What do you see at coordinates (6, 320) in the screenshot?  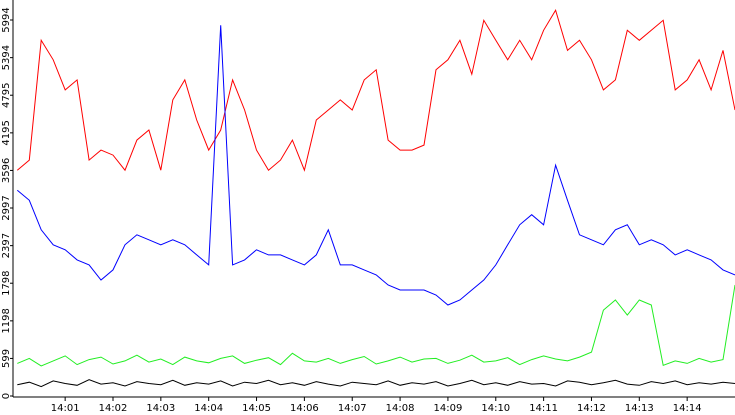 I see `y-tick-label: 1198` at bounding box center [6, 320].